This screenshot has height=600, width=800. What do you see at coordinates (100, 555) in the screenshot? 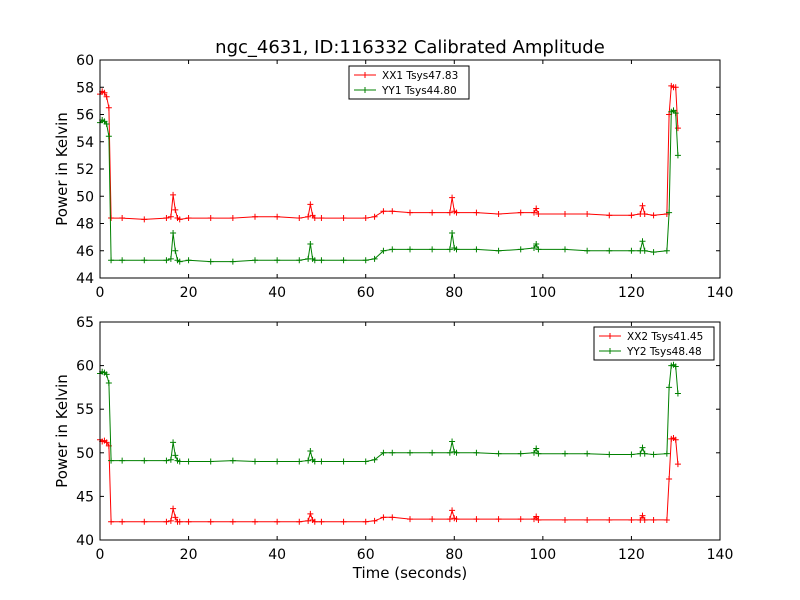
I see `x-tick-label: 0` at bounding box center [100, 555].